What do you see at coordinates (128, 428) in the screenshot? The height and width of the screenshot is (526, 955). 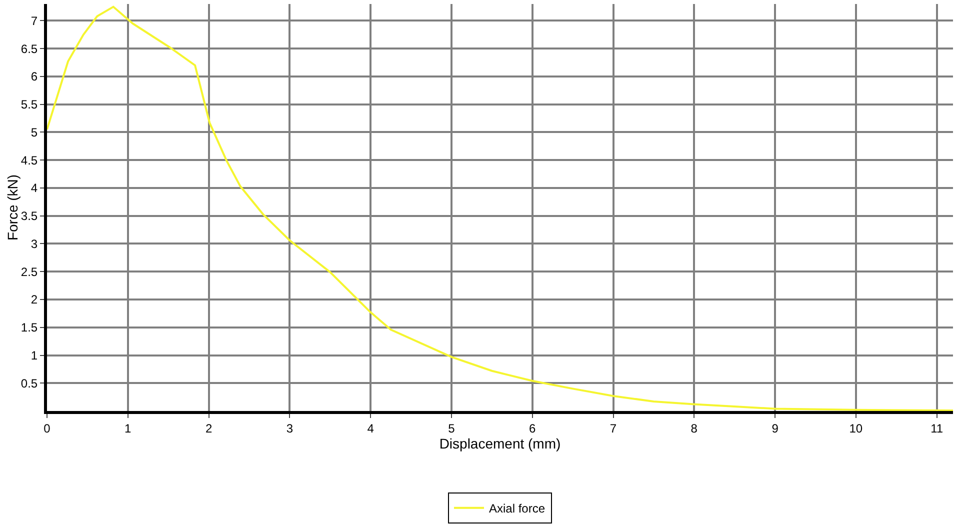 I see `x-tick-label: 1` at bounding box center [128, 428].